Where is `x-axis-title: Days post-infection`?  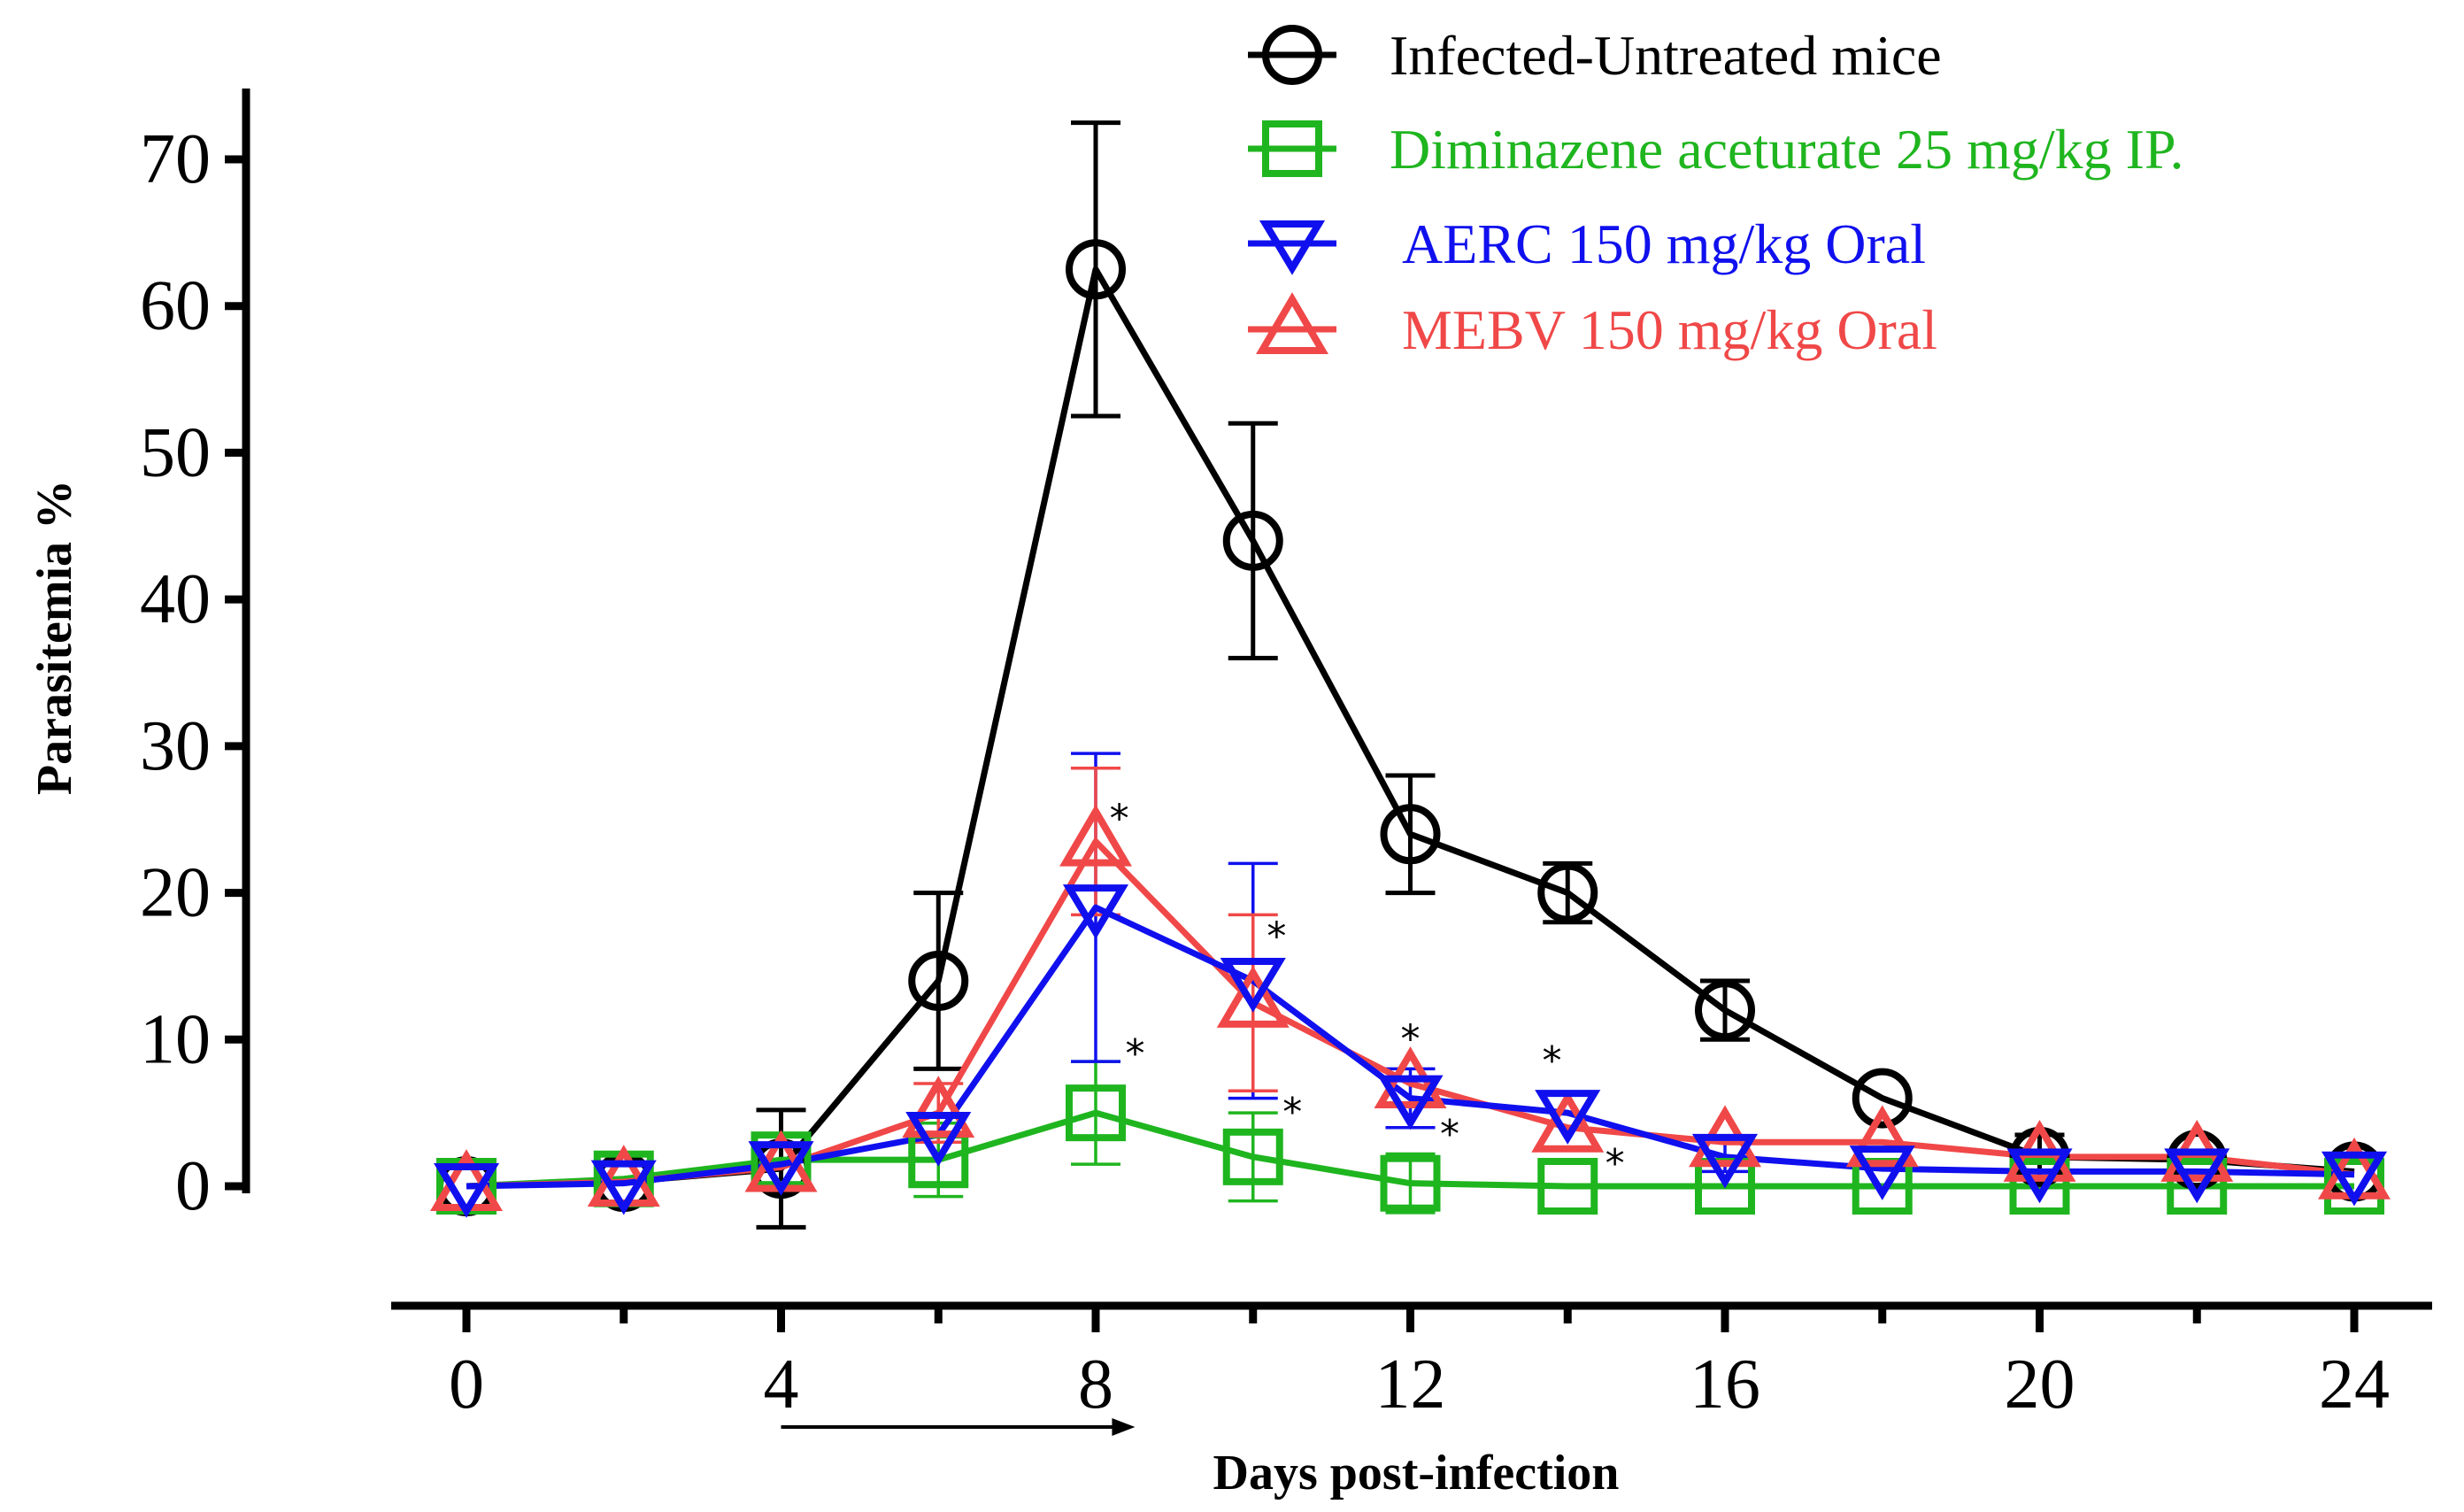 x-axis-title: Days post-infection is located at coordinates (1417, 1473).